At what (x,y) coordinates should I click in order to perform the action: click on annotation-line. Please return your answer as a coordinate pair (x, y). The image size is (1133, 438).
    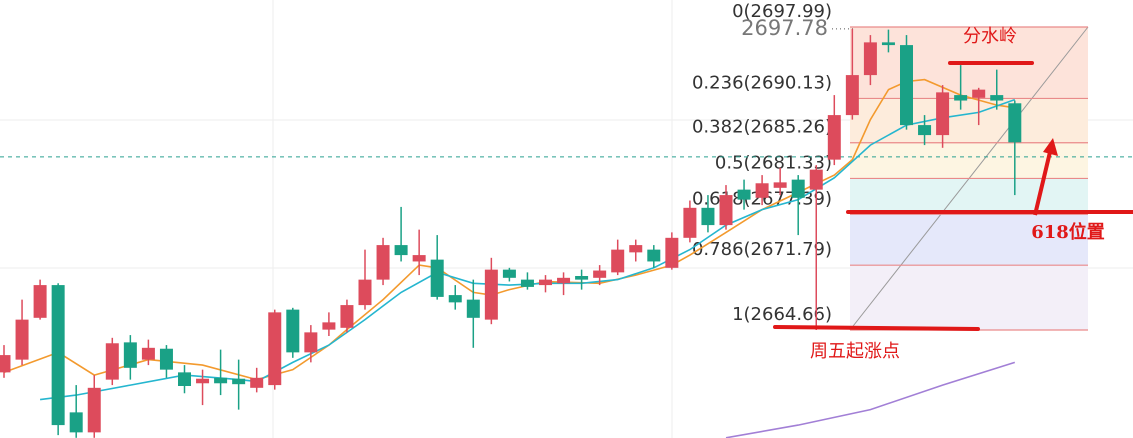
    Looking at the image, I should click on (876, 328).